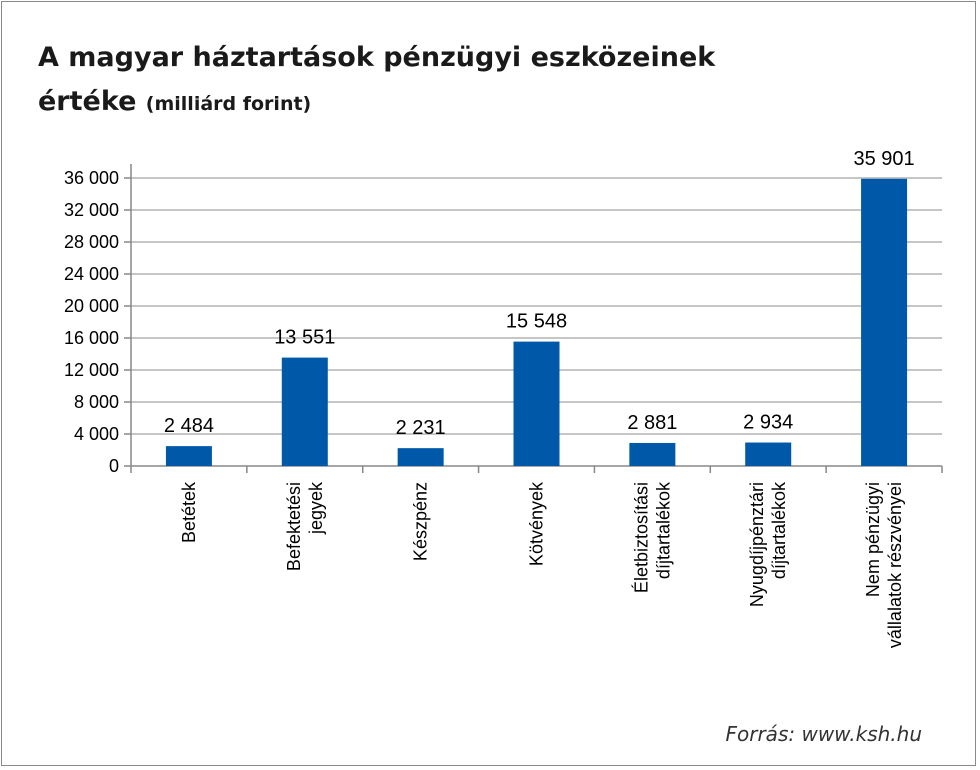 Image resolution: width=980 pixels, height=770 pixels. Describe the element at coordinates (91, 178) in the screenshot. I see `y-tick-label: 36 000` at that location.